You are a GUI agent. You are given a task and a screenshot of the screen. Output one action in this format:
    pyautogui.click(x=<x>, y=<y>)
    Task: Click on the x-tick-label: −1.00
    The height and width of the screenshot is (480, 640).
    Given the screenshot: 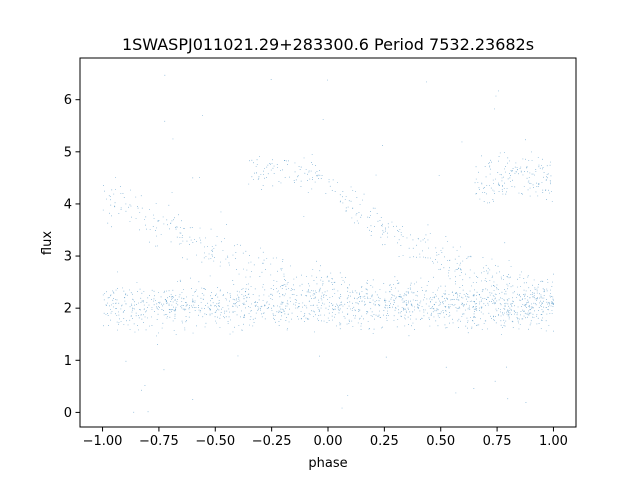 What is the action you would take?
    pyautogui.click(x=103, y=441)
    